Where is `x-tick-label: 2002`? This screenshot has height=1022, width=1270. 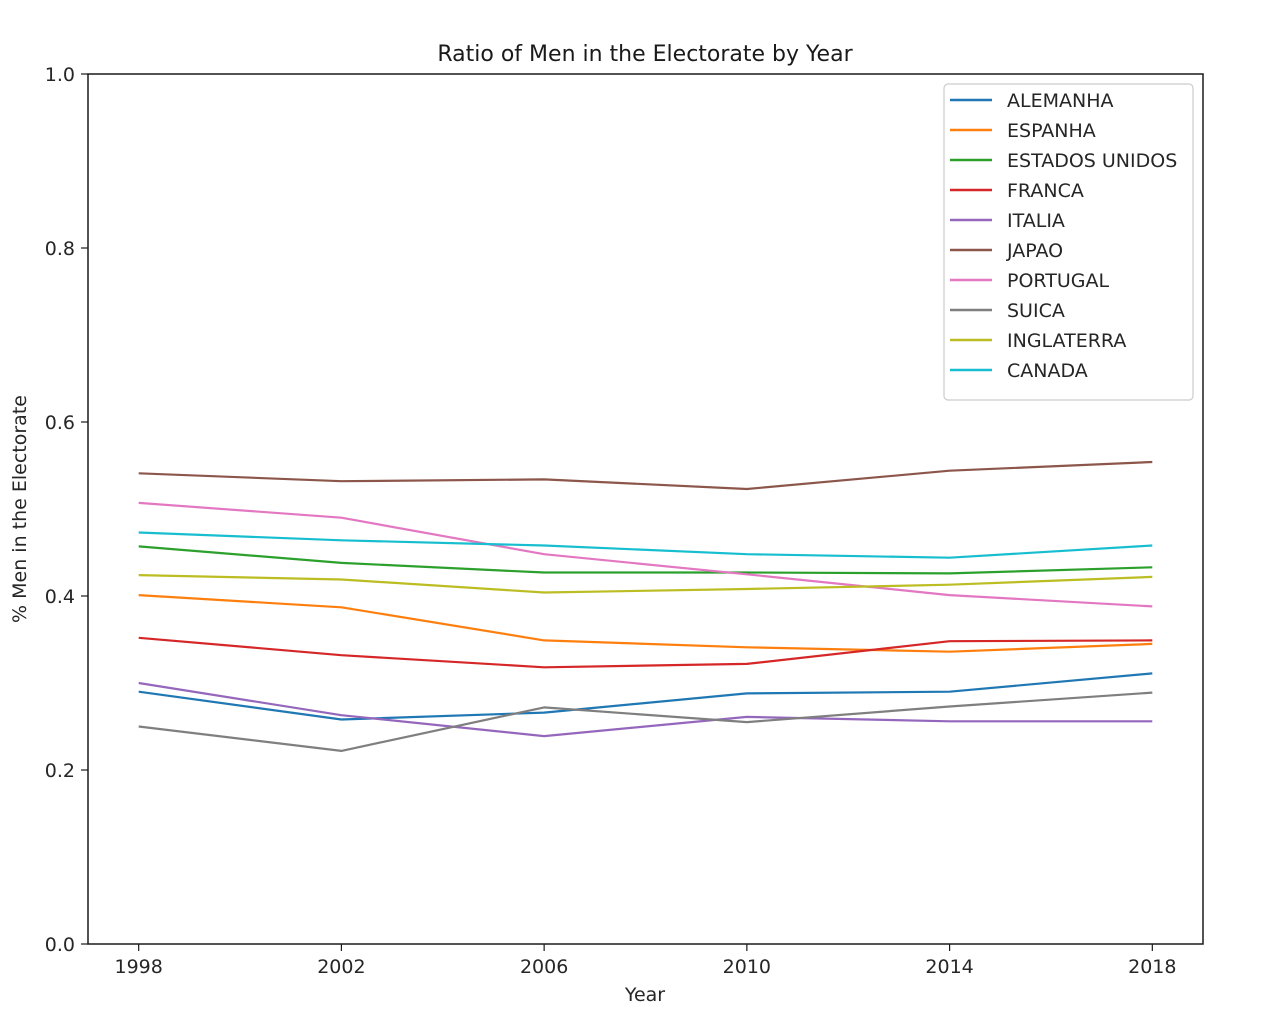
x-tick-label: 2002 is located at coordinates (341, 967).